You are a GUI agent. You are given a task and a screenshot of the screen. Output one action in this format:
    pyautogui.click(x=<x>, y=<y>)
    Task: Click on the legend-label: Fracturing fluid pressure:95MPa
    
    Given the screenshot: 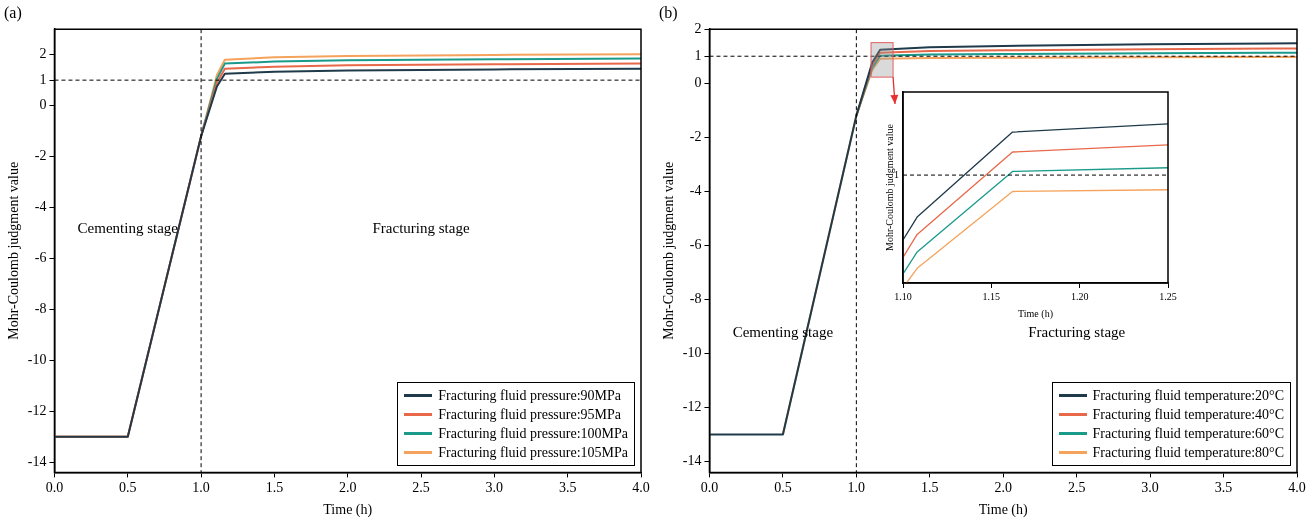 What is the action you would take?
    pyautogui.click(x=529, y=415)
    